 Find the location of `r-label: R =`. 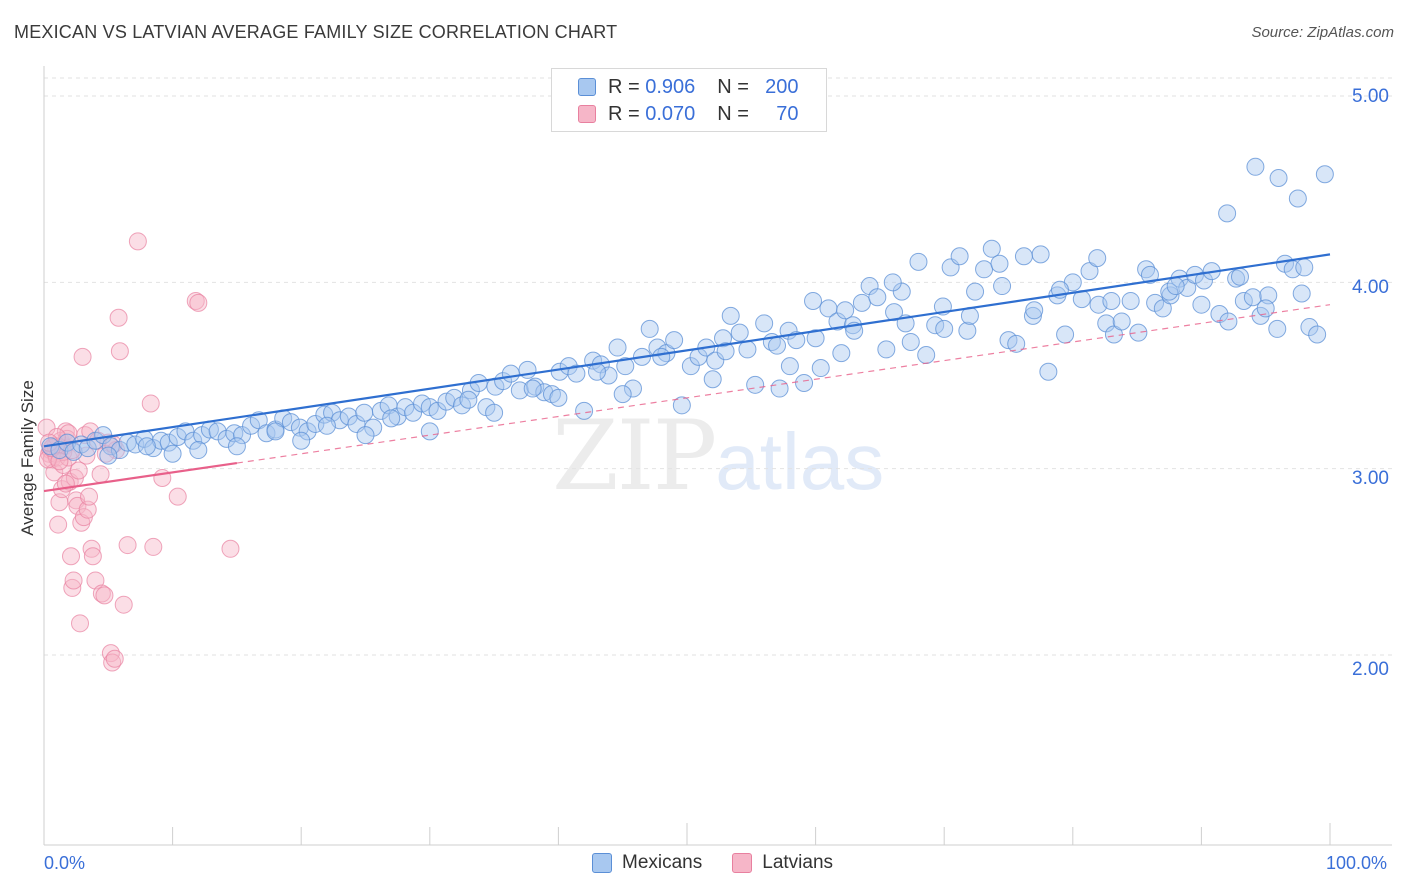

r-label: R = is located at coordinates (624, 113).